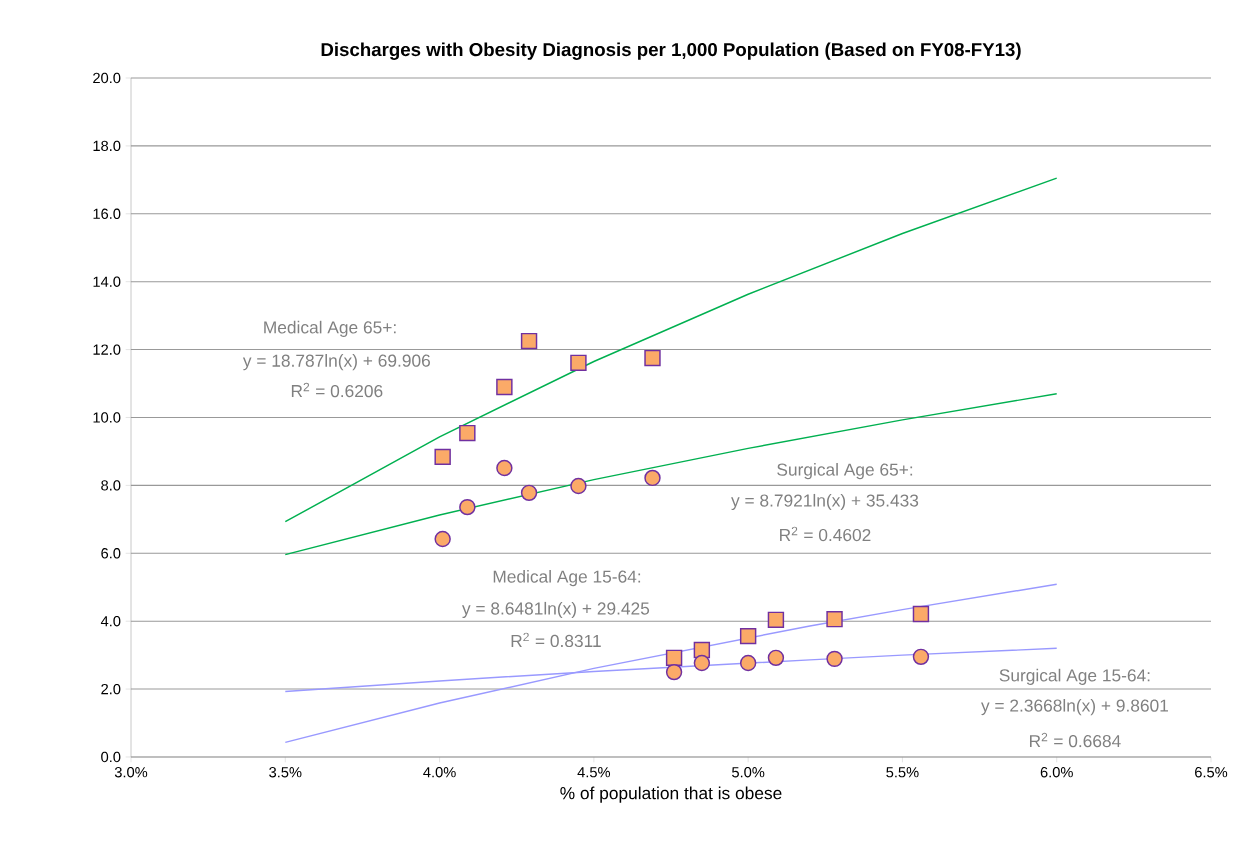  What do you see at coordinates (110, 621) in the screenshot?
I see `y-tick-label: 4.0` at bounding box center [110, 621].